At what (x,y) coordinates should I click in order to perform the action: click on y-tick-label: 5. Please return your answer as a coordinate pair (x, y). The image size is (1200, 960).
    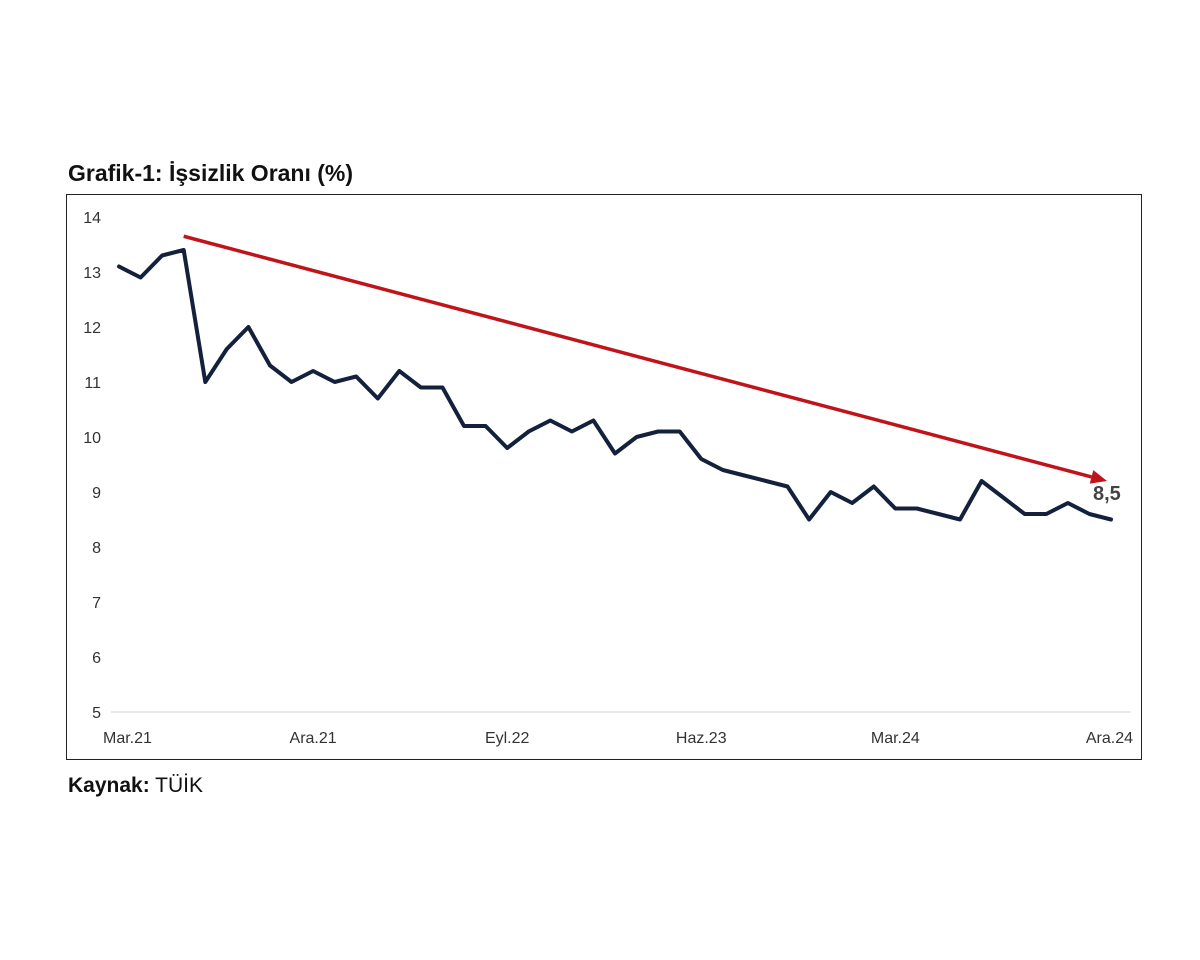
    Looking at the image, I should click on (96, 713).